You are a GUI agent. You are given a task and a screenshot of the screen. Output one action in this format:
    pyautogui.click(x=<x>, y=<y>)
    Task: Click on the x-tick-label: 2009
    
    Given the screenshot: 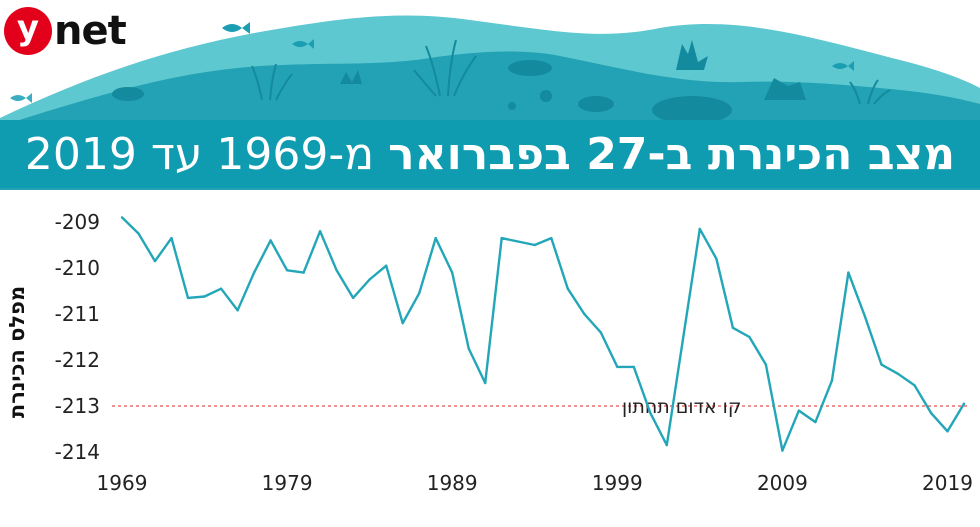 What is the action you would take?
    pyautogui.click(x=782, y=483)
    